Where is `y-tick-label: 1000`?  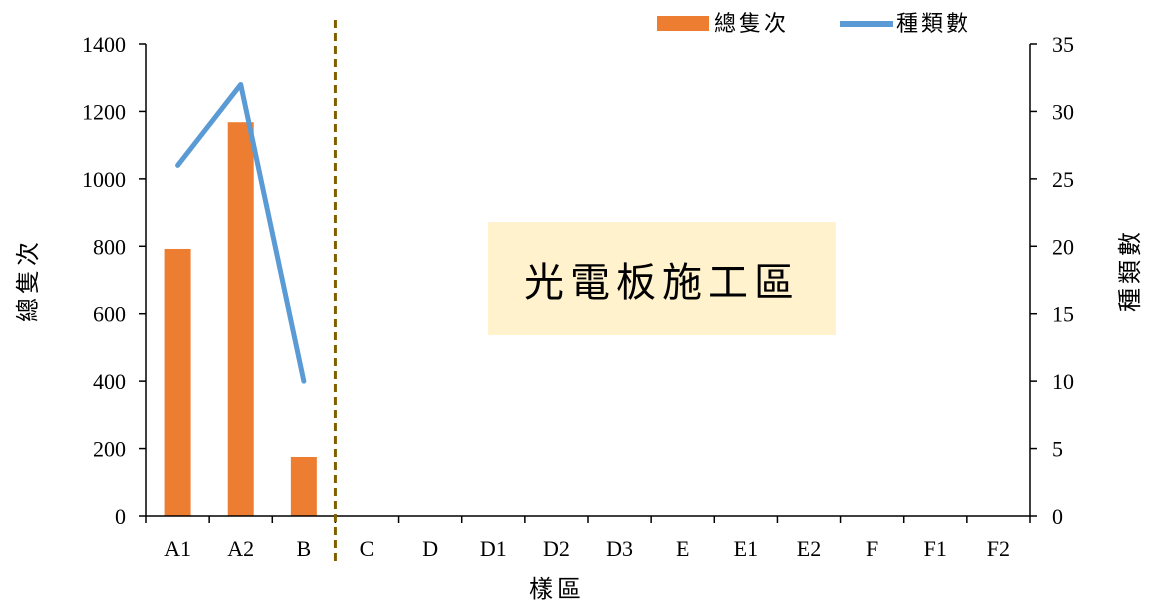
y-tick-label: 1000 is located at coordinates (104, 179).